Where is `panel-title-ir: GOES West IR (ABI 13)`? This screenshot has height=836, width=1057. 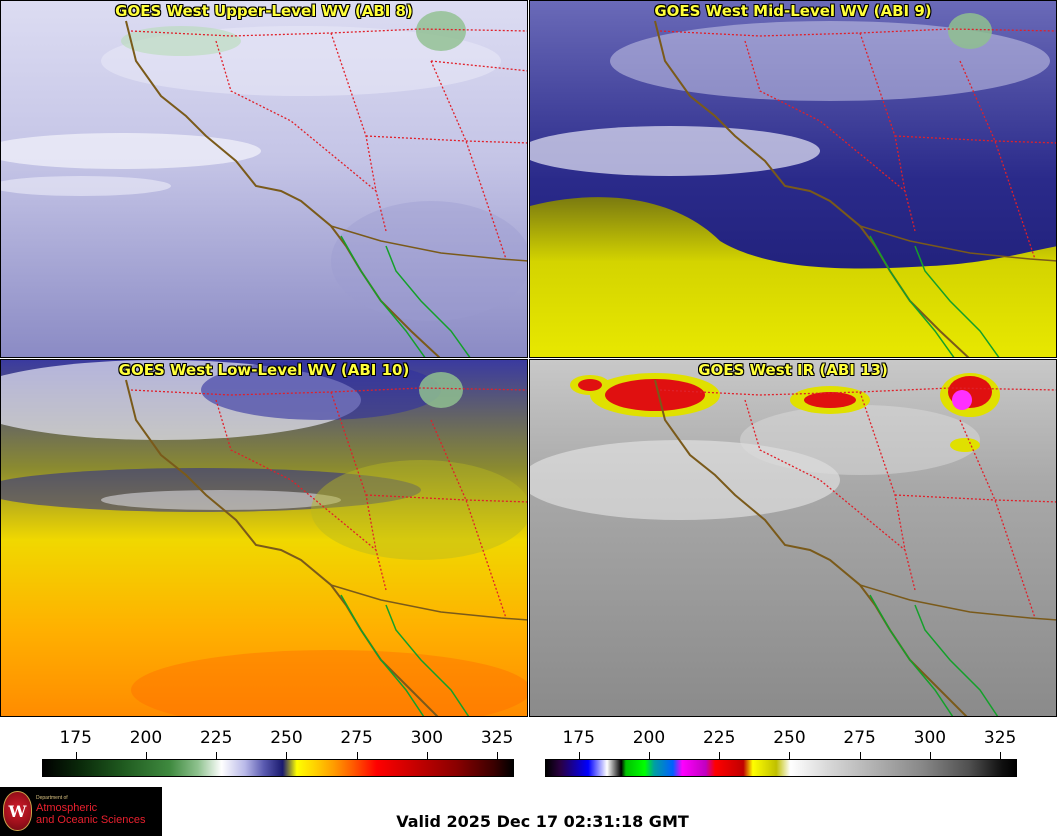
panel-title-ir: GOES West IR (ABI 13) is located at coordinates (793, 370).